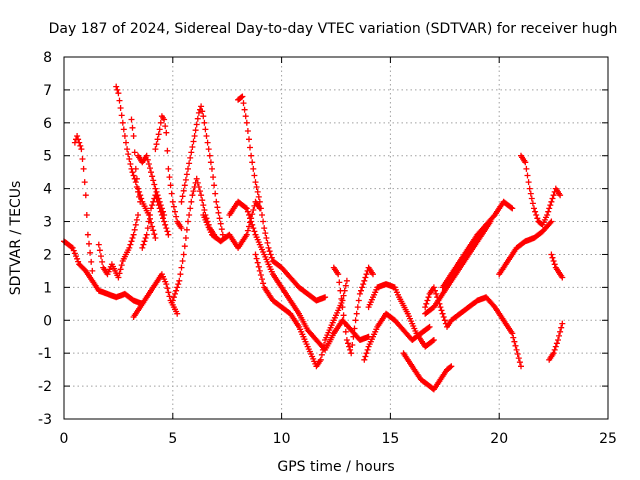 This screenshot has width=640, height=480. I want to click on series-prn-q, so click(397, 336).